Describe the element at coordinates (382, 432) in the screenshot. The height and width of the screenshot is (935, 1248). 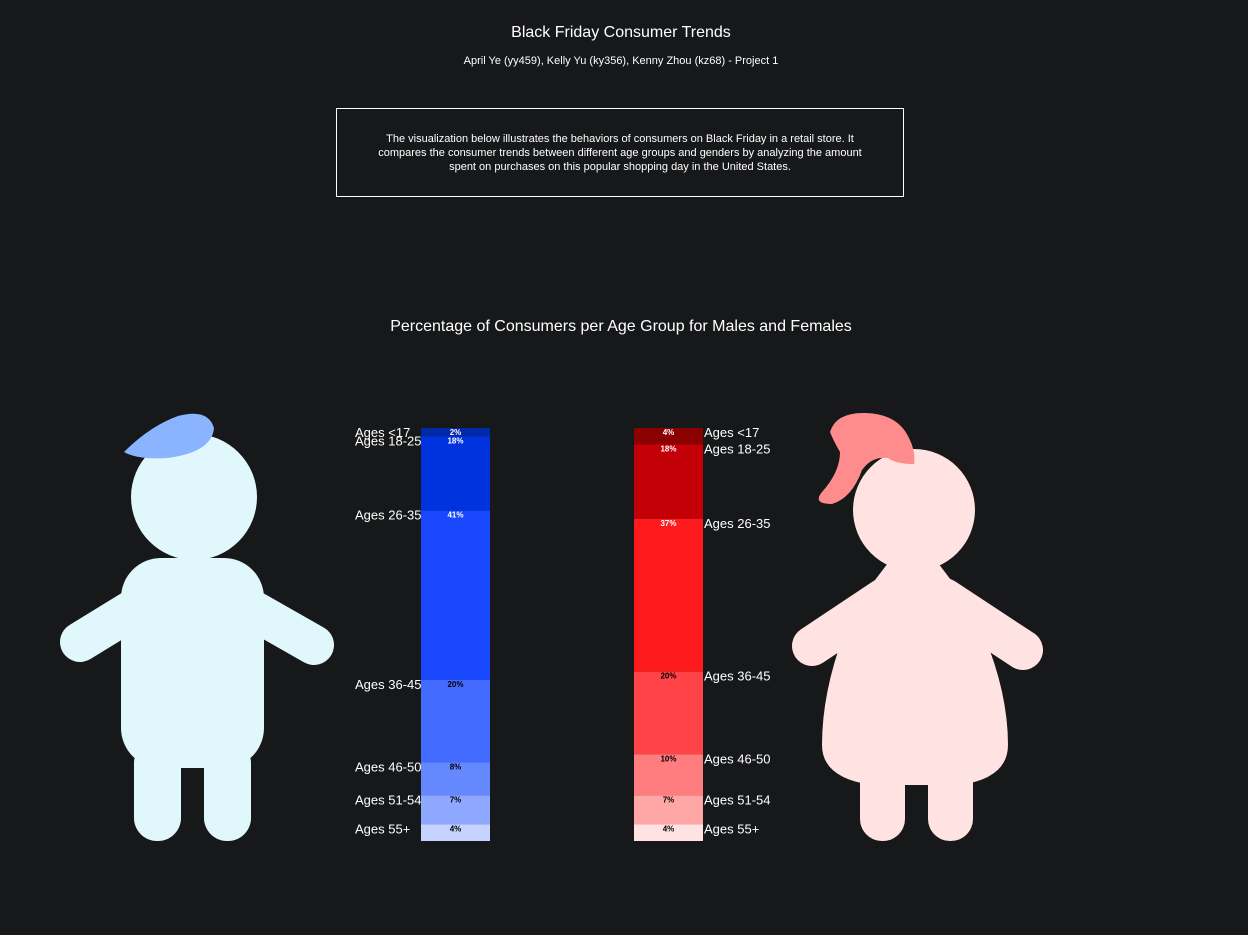
I see `male-age-label: Ages <17` at that location.